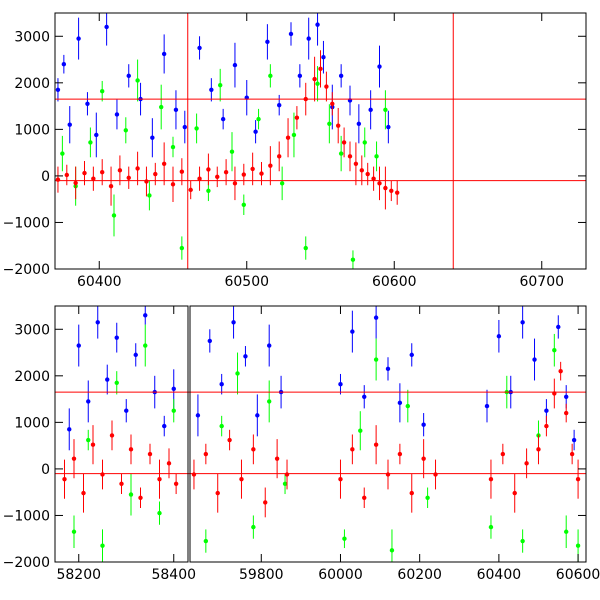 The height and width of the screenshot is (600, 600). What do you see at coordinates (32, 84) in the screenshot?
I see `y-tick-label: 2000` at bounding box center [32, 84].